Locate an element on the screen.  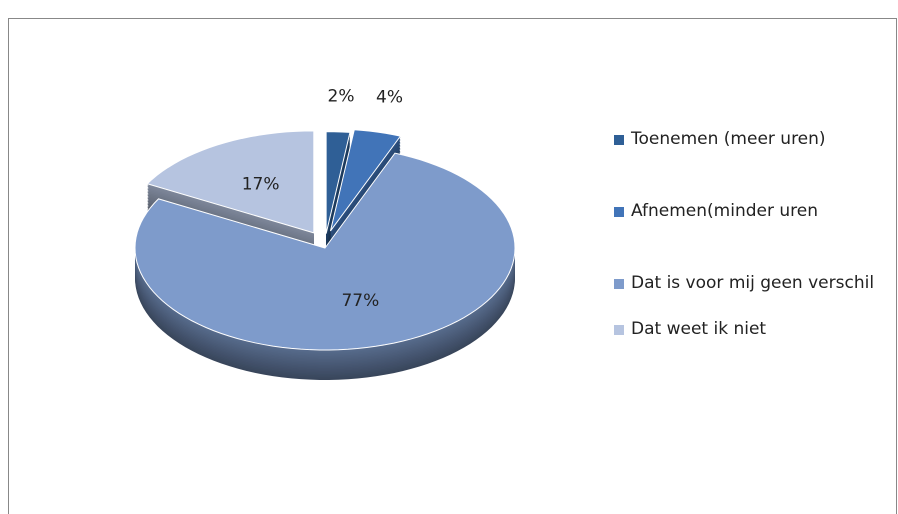
legend-label: Afnemen(minder uren is located at coordinates (724, 211).